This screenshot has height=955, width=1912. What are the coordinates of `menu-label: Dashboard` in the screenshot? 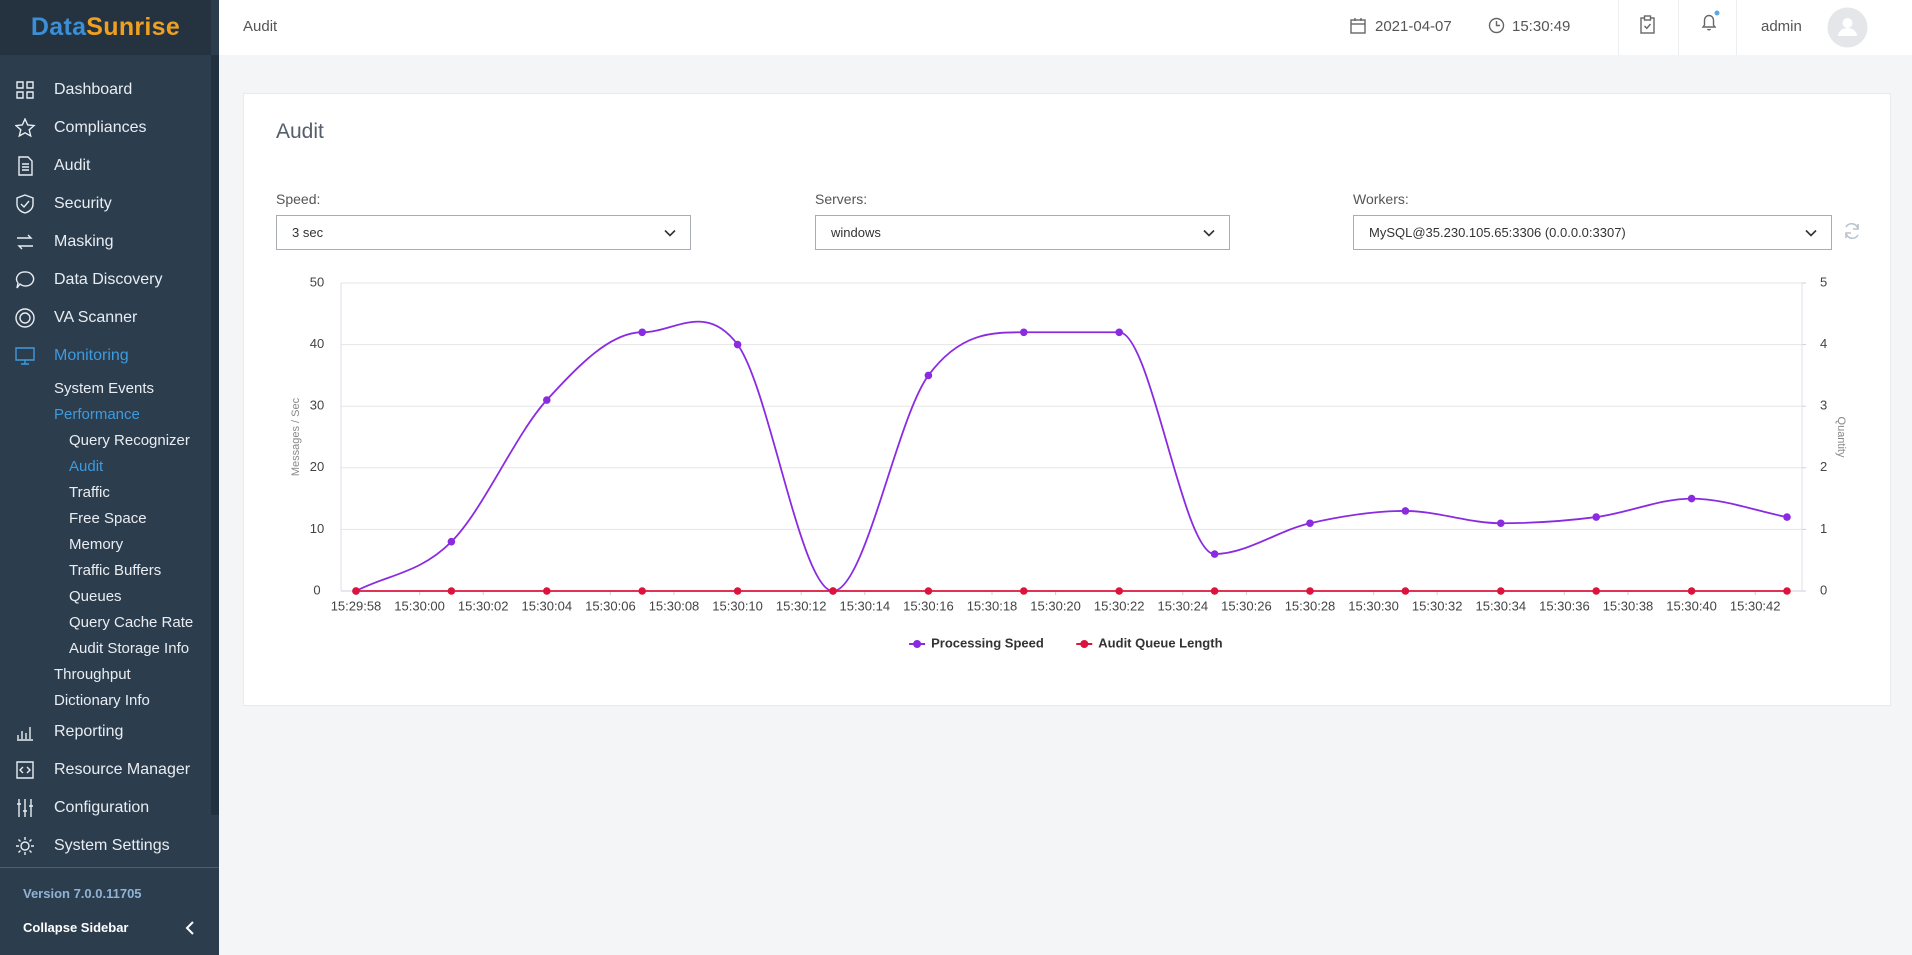 It's located at (93, 89).